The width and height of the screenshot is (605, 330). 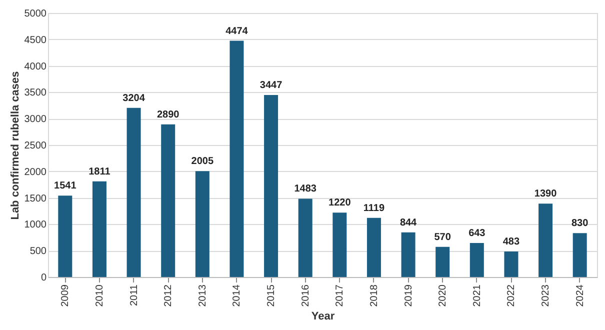 I want to click on y-tick-label: 4500, so click(x=35, y=40).